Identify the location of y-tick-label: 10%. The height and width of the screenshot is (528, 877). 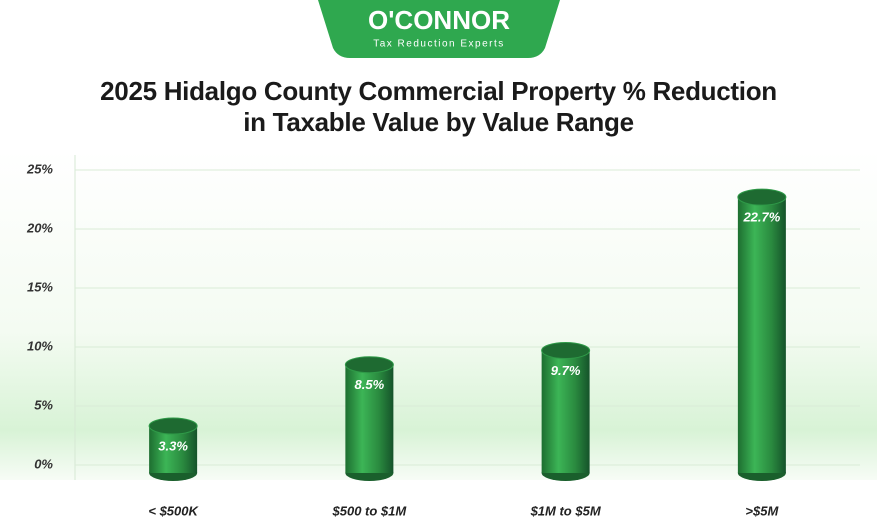
(40, 345).